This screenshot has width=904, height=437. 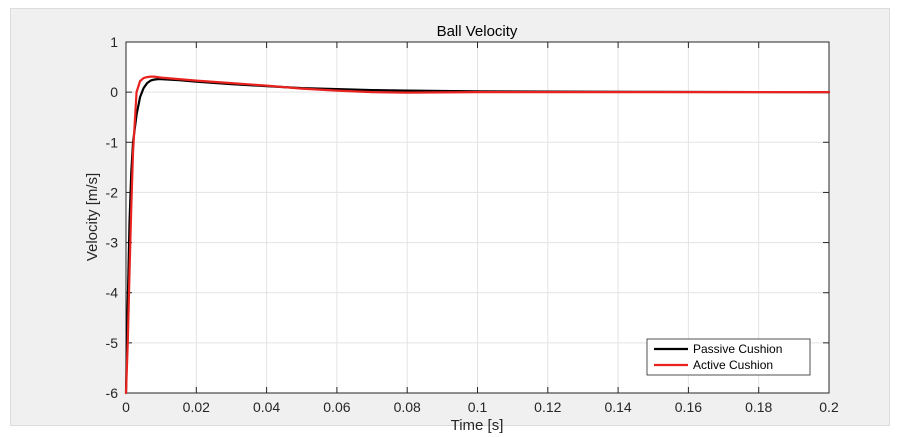 What do you see at coordinates (688, 407) in the screenshot?
I see `x-tick-label: 0.16` at bounding box center [688, 407].